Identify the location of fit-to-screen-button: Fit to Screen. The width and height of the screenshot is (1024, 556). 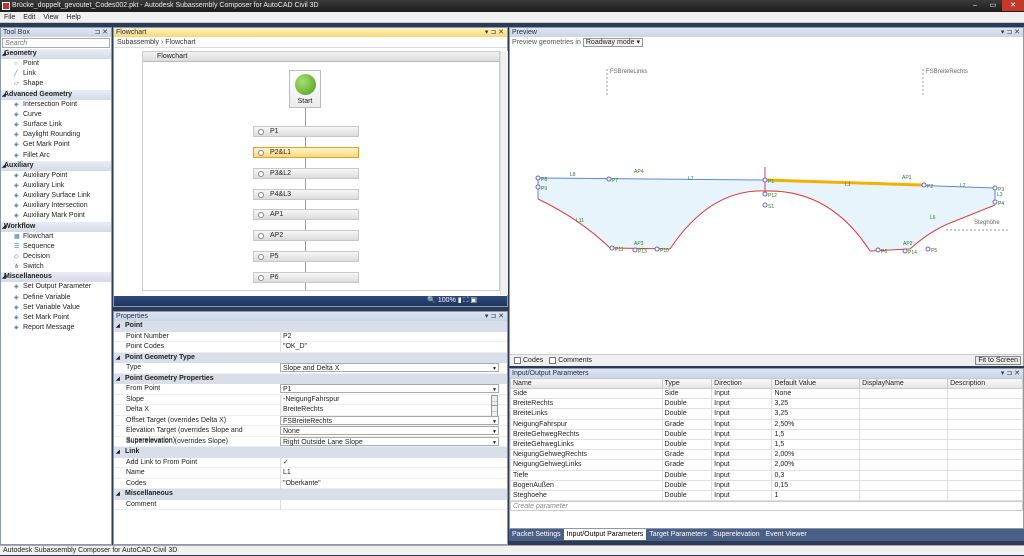
(998, 360).